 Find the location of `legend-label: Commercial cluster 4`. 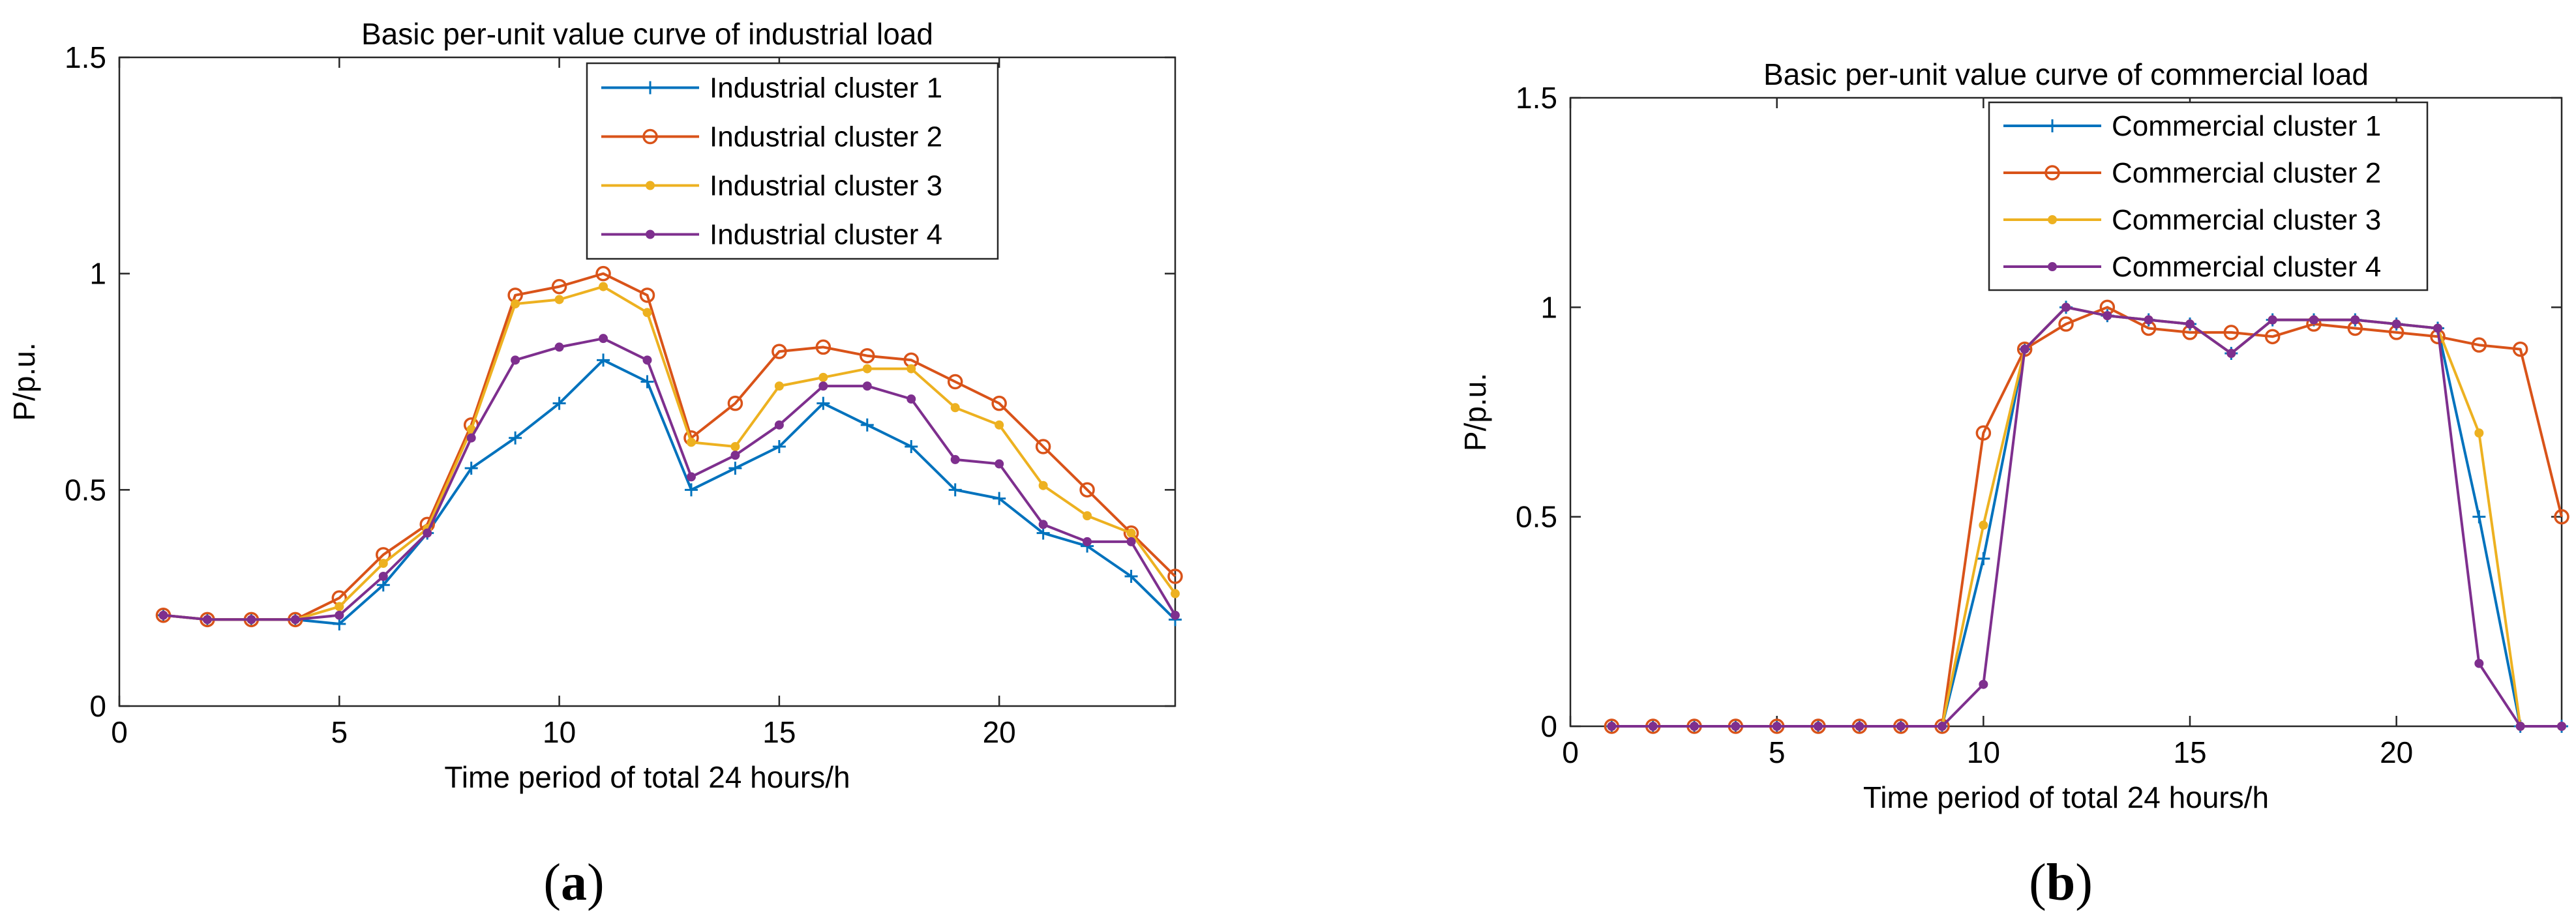

legend-label: Commercial cluster 4 is located at coordinates (2246, 267).